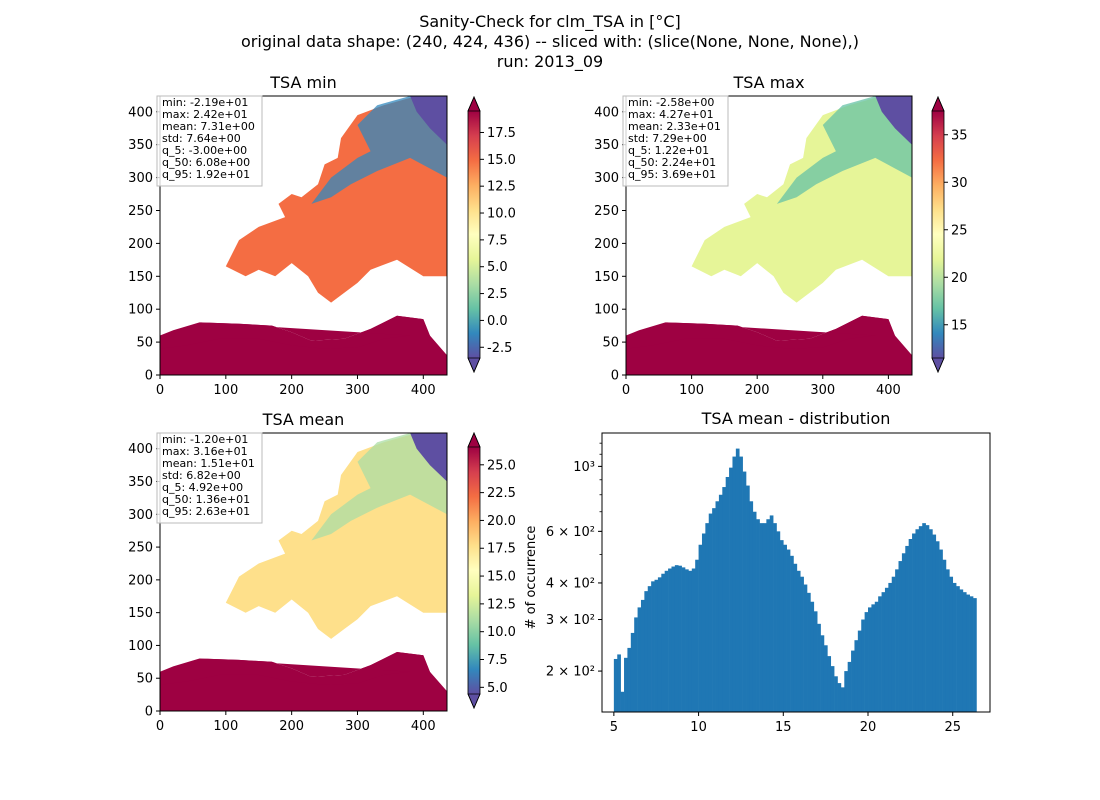 This screenshot has width=1100, height=800. Describe the element at coordinates (206, 499) in the screenshot. I see `stats-line: q_50: 1.36e+01` at that location.